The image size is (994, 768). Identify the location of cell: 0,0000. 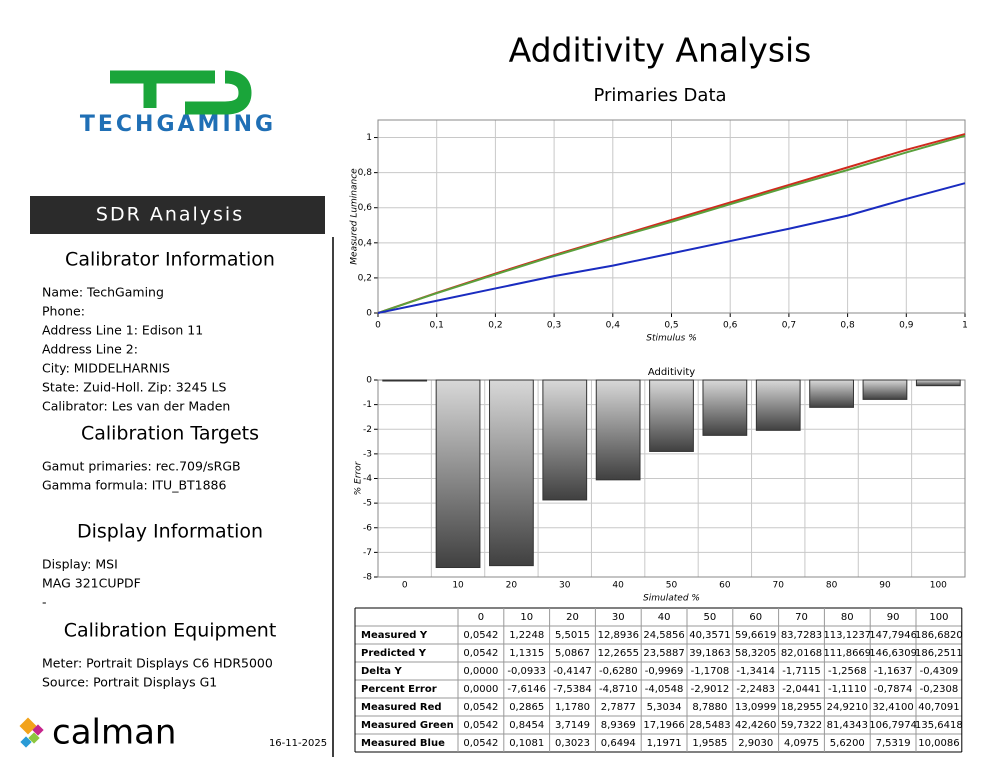
(480, 689).